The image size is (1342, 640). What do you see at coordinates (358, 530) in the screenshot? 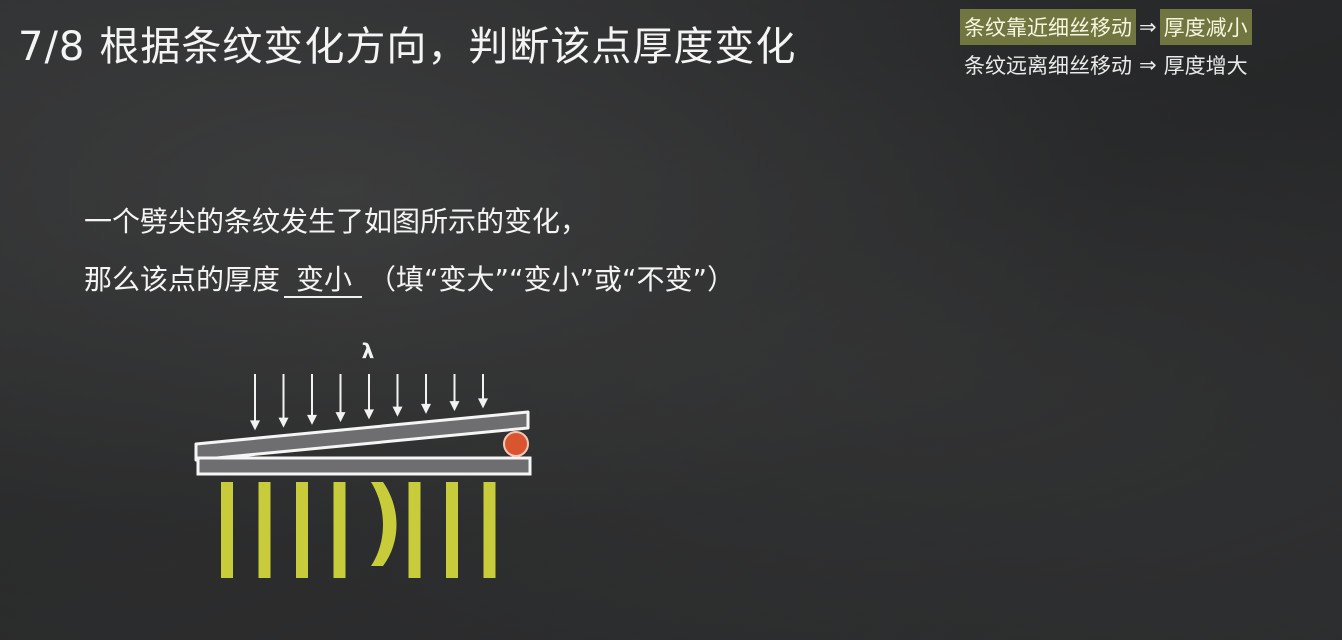
I see `interference-fringes` at bounding box center [358, 530].